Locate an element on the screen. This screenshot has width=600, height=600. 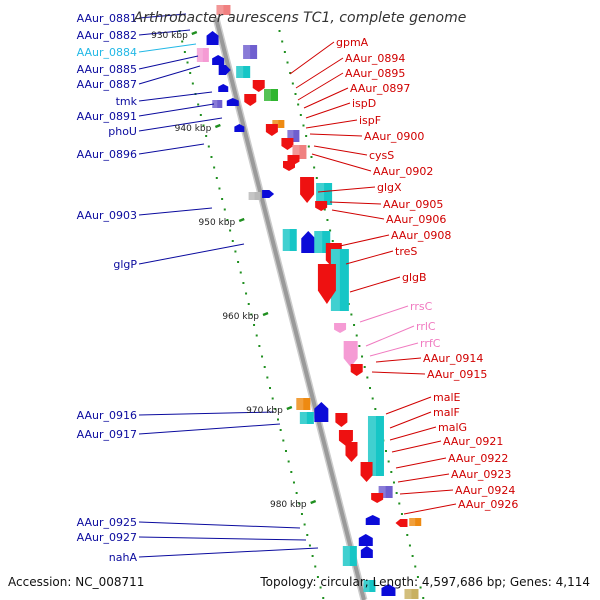
gene-label-right: glgB is located at coordinates (414, 277).